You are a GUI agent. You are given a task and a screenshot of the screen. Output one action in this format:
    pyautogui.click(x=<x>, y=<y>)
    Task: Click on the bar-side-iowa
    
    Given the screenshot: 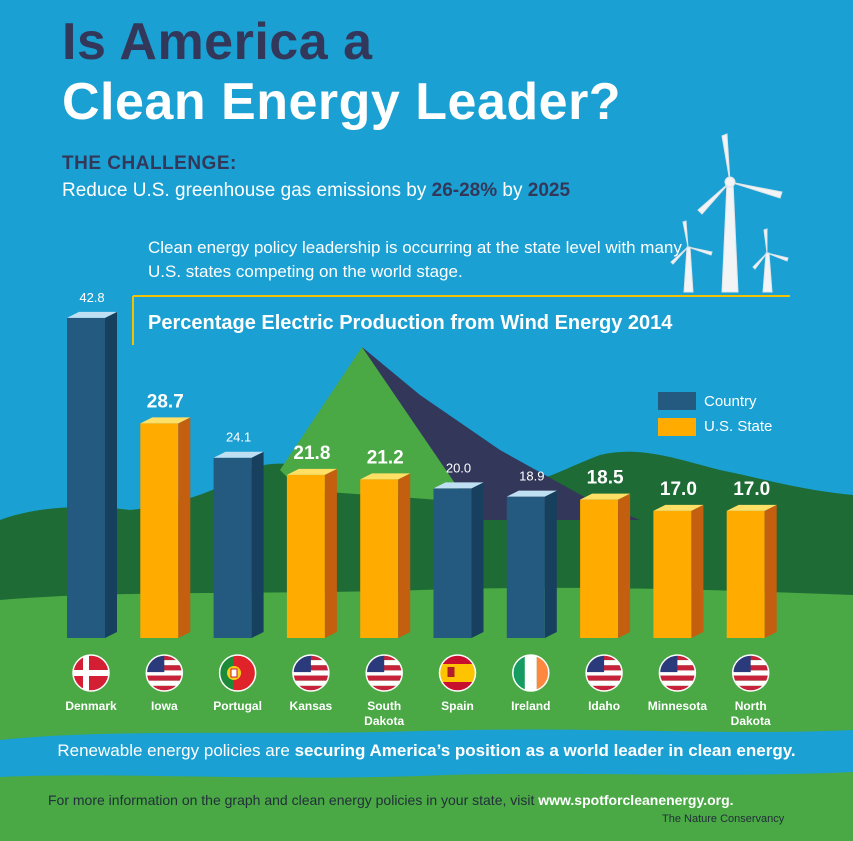 What is the action you would take?
    pyautogui.click(x=184, y=527)
    